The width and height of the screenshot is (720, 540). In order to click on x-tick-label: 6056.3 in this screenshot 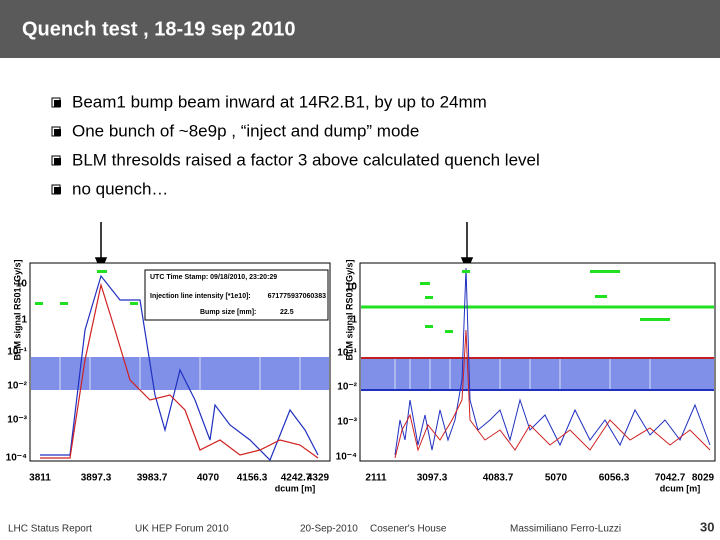, I will do `click(614, 478)`.